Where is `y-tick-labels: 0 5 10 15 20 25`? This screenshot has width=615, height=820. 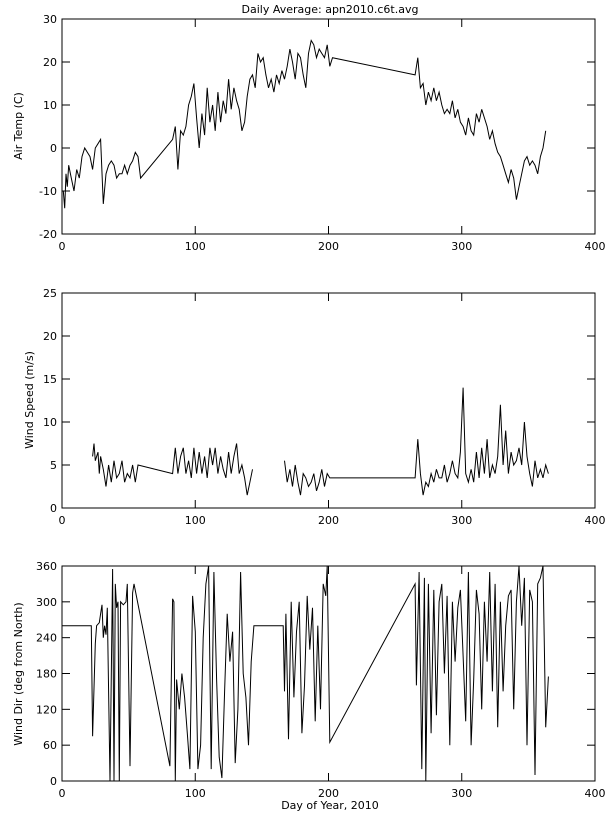 y-tick-labels: 0 5 10 15 20 25 is located at coordinates (50, 401).